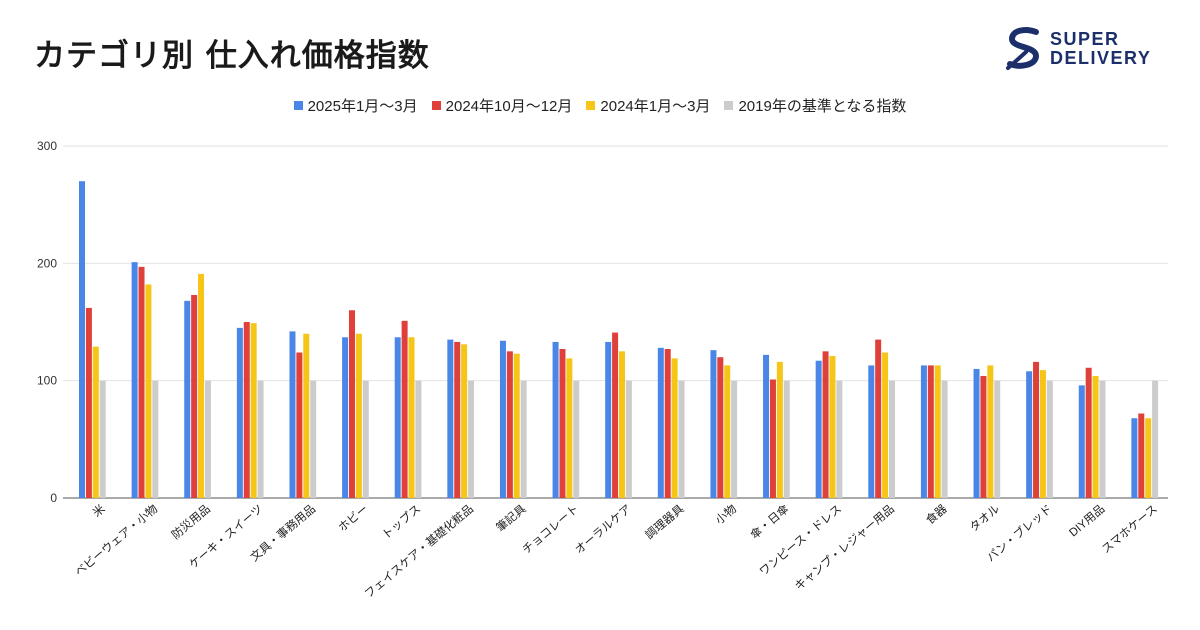  I want to click on y-tick-label: 0, so click(53, 498).